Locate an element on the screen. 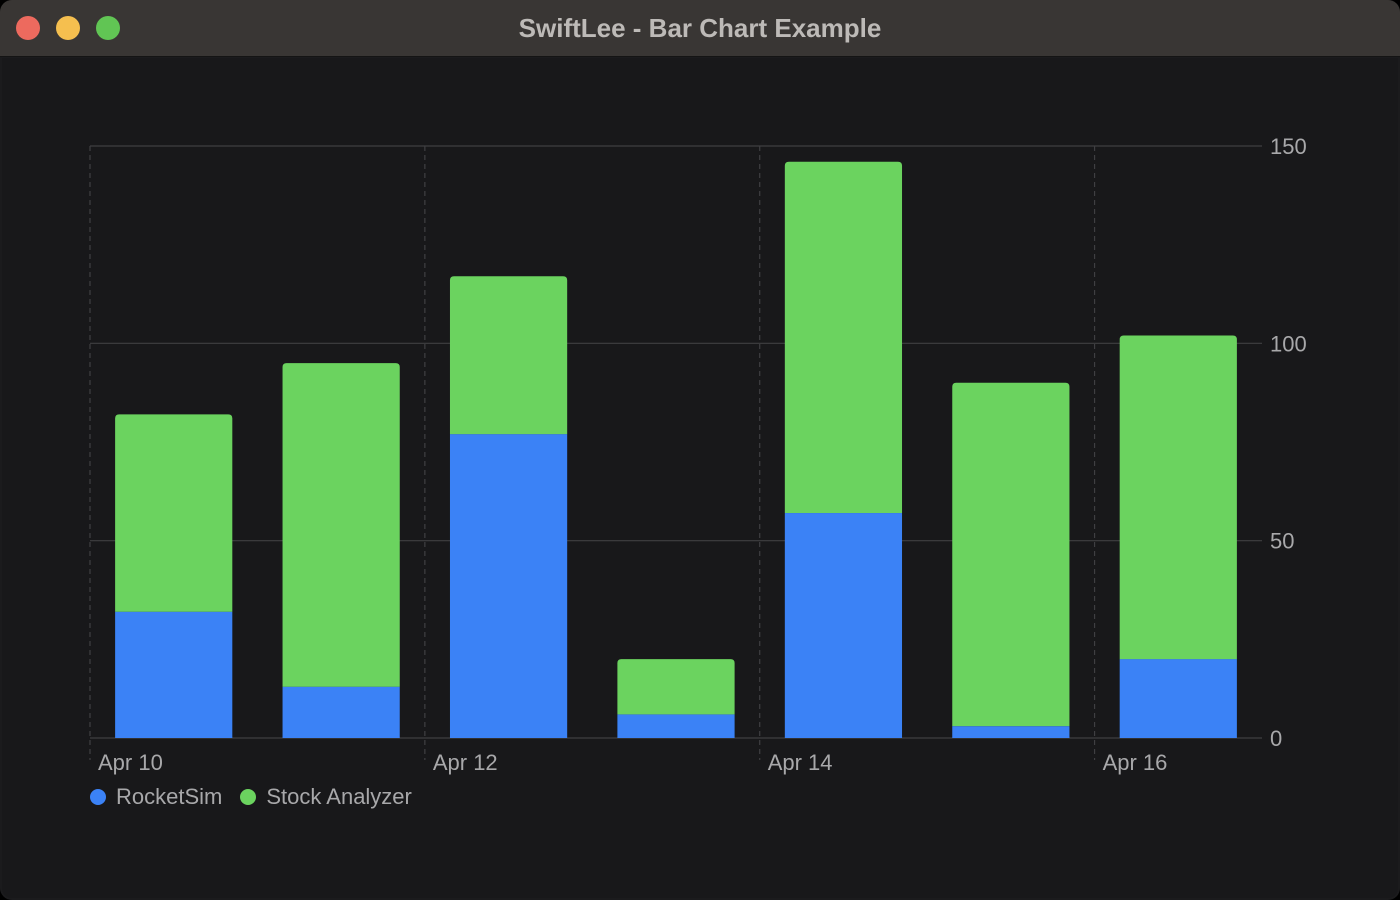 Image resolution: width=1400 pixels, height=900 pixels. legend-item-stock-analyzer: Stock Analyzer is located at coordinates (326, 797).